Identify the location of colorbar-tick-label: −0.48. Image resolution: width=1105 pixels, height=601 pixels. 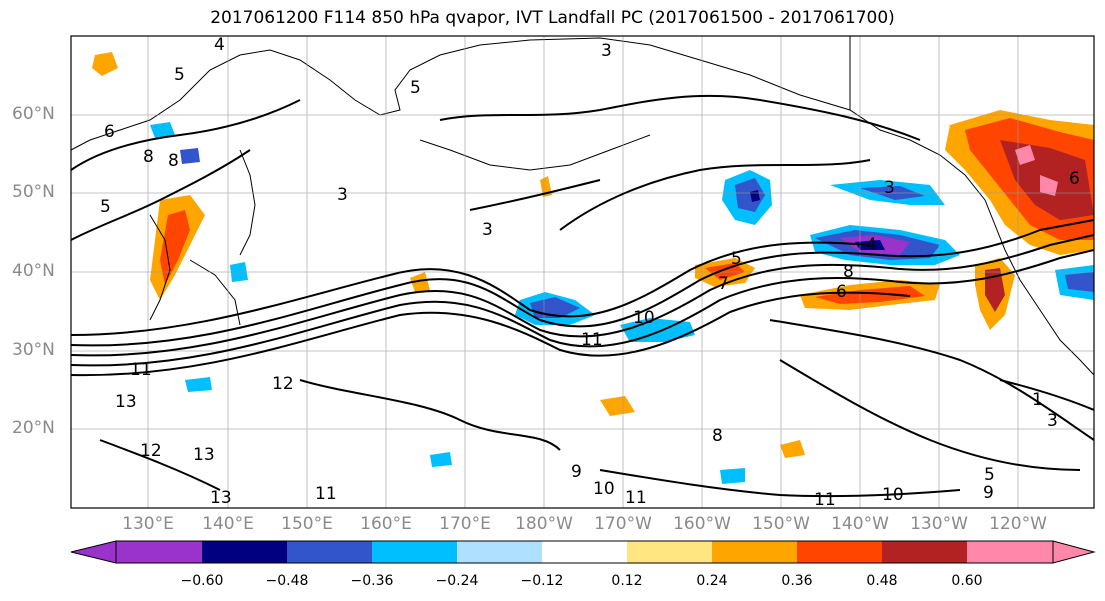
(287, 581).